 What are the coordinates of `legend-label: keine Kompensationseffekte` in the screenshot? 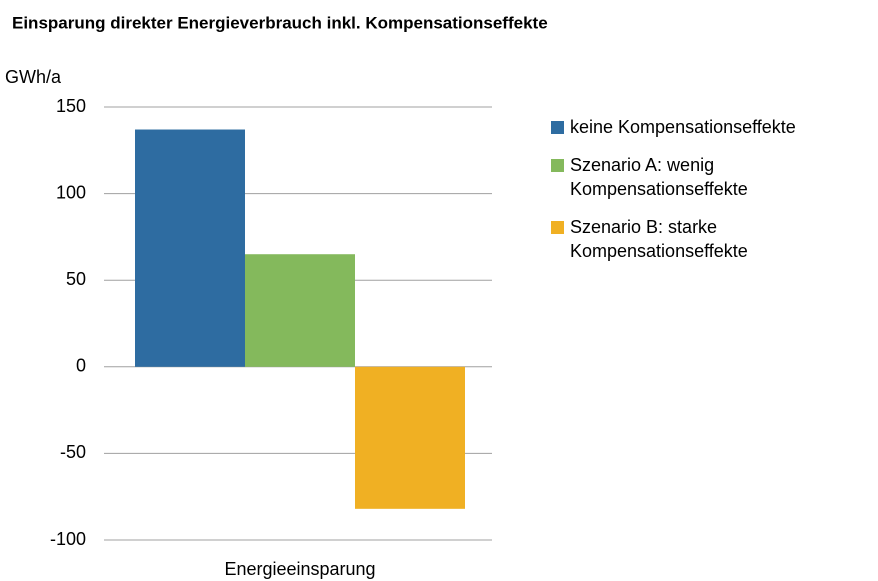 It's located at (683, 127).